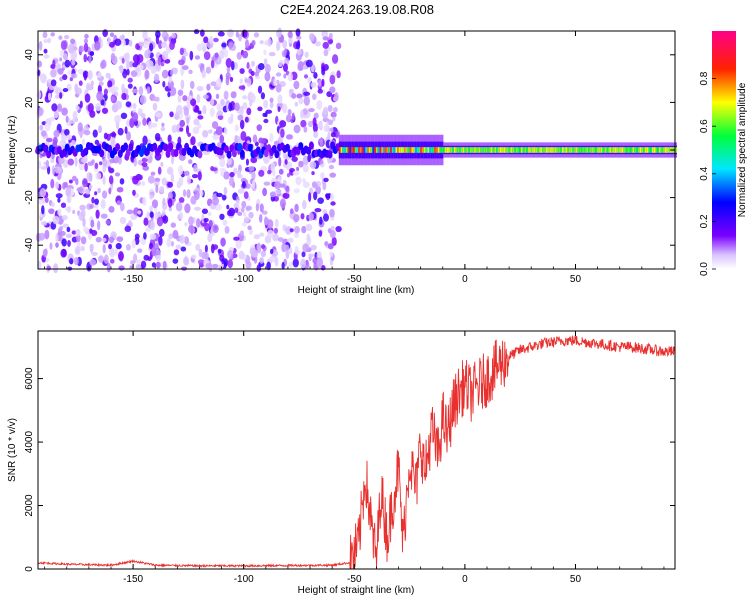 The height and width of the screenshot is (600, 750). Describe the element at coordinates (354, 279) in the screenshot. I see `x-tick-label: -50` at that location.